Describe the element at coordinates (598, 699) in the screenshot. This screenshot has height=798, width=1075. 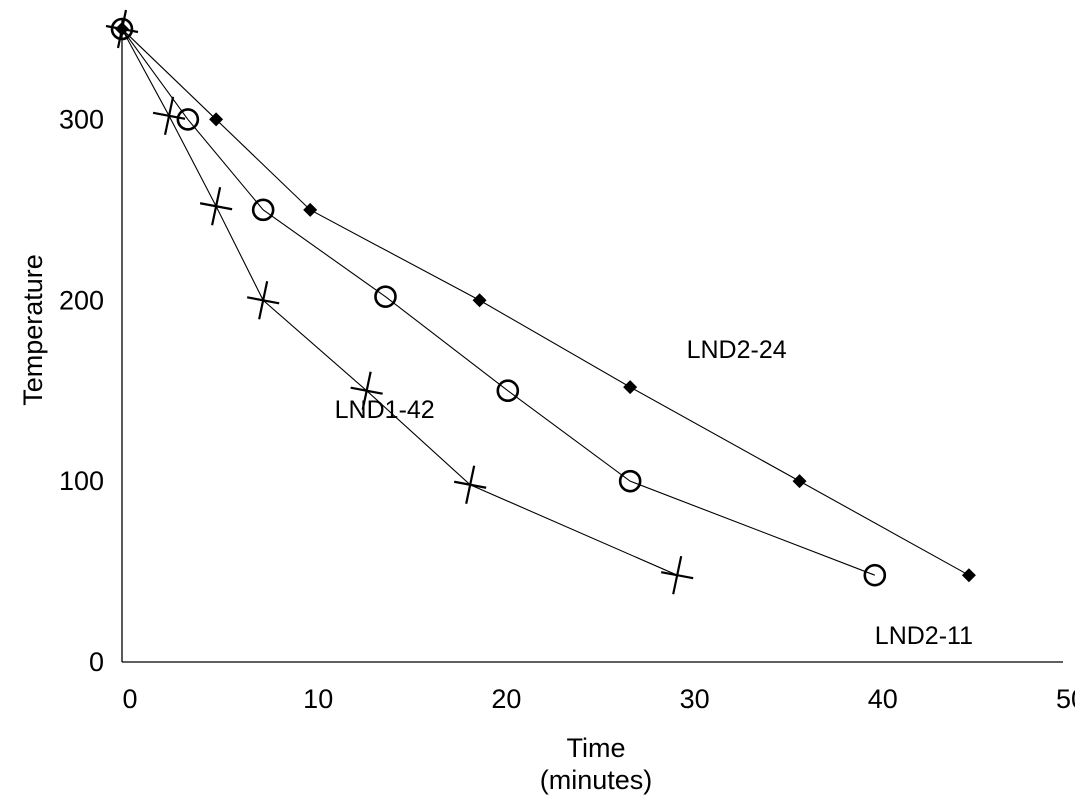
I see `x-tick-labels: 0 10 20 30 40 50` at that location.